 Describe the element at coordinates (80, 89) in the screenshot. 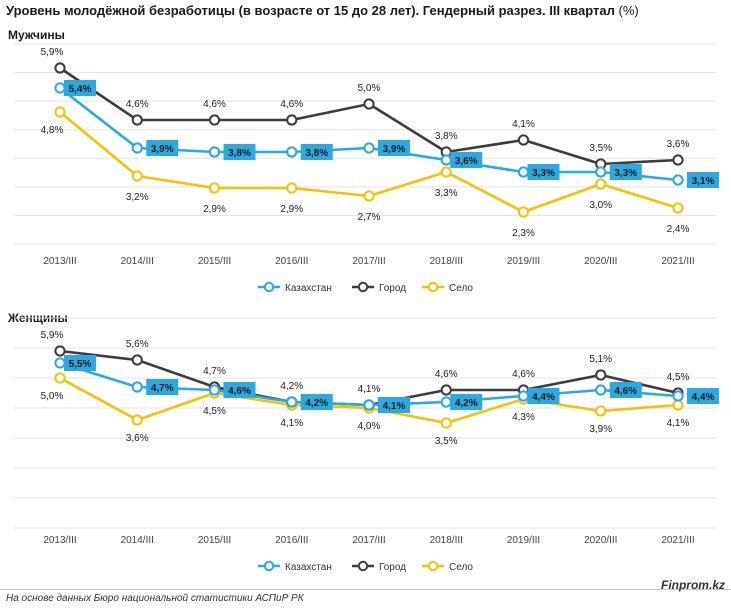

I see `data-label-kazakhstan: 5,4%` at that location.